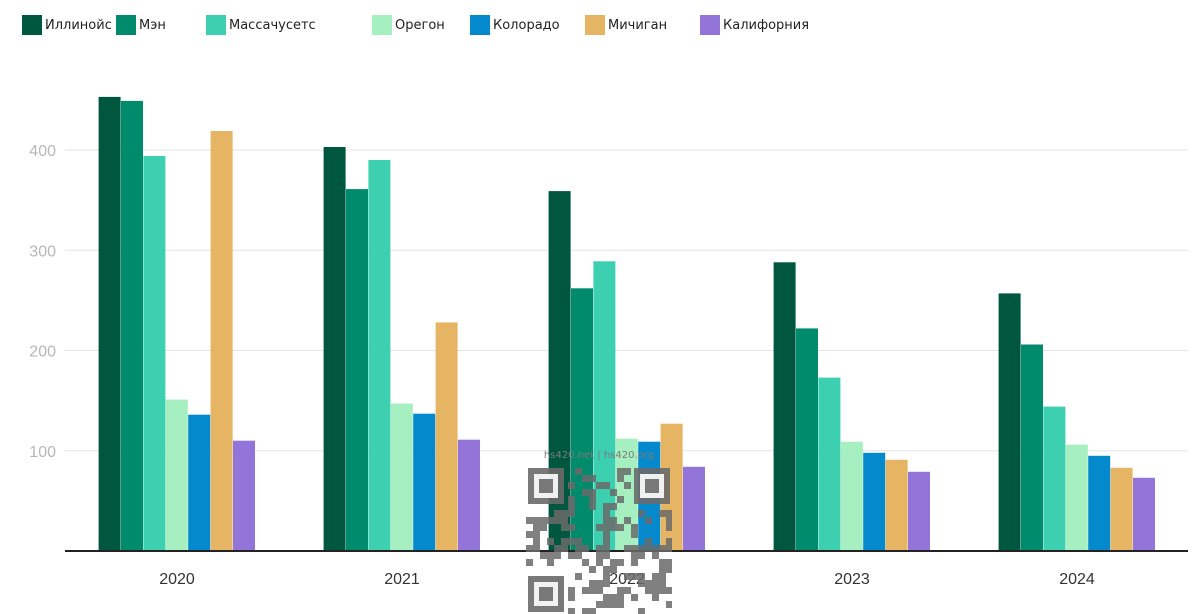 The image size is (1200, 614). I want to click on y-tick-label: 400, so click(42, 151).